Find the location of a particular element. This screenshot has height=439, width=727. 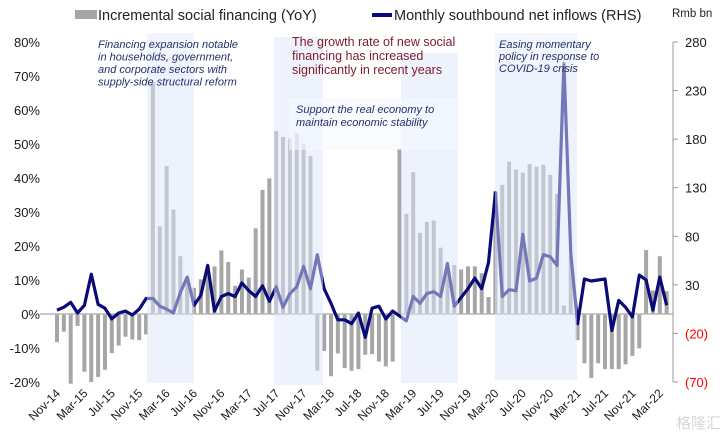

x-axis-tick-label: Mar-19 is located at coordinates (401, 404).